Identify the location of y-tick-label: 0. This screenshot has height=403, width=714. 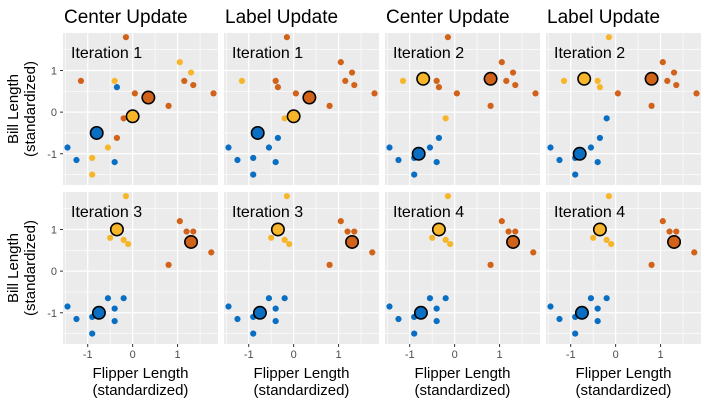
(54, 272).